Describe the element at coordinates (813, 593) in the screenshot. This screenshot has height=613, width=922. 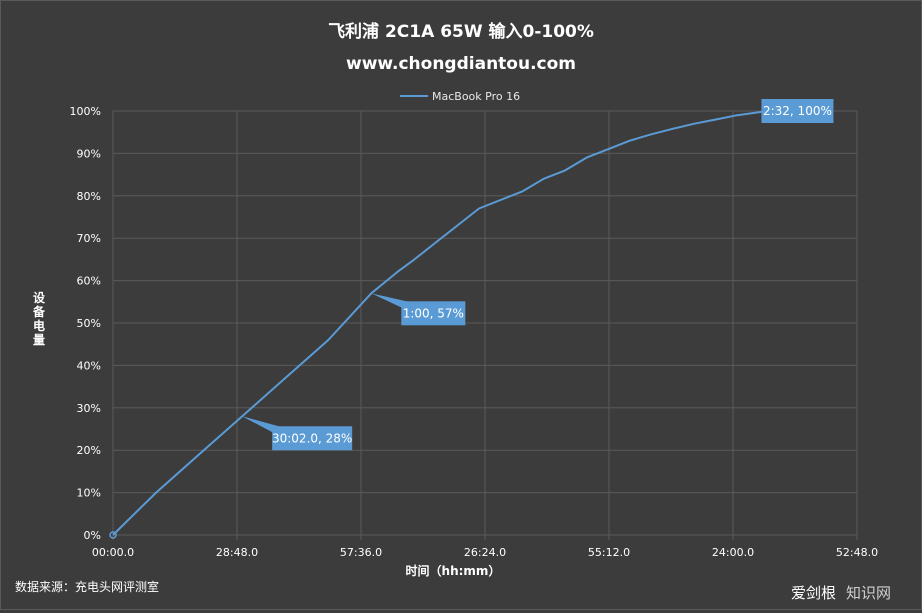
I see `watermark-text-1: 爱剑根` at that location.